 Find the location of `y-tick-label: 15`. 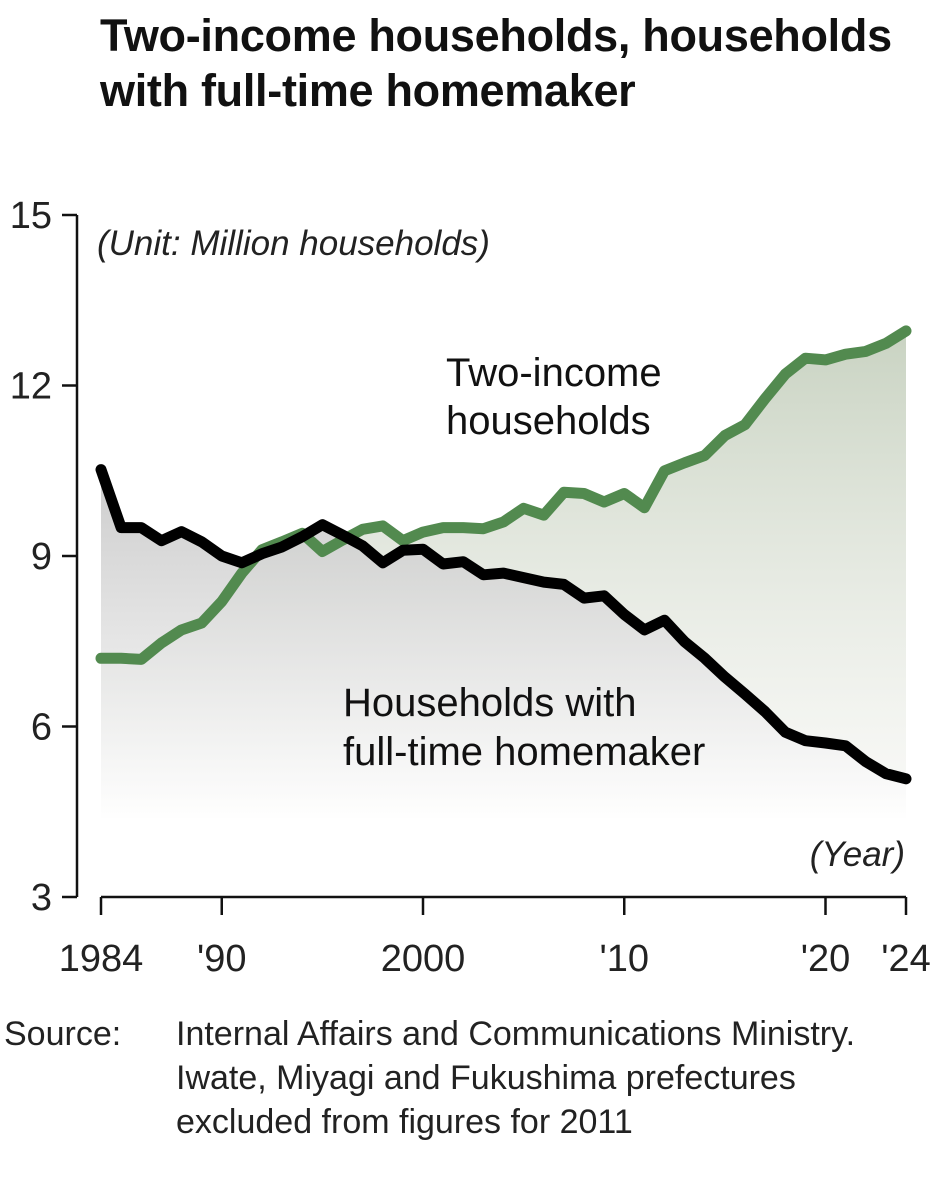

y-tick-label: 15 is located at coordinates (31, 216).